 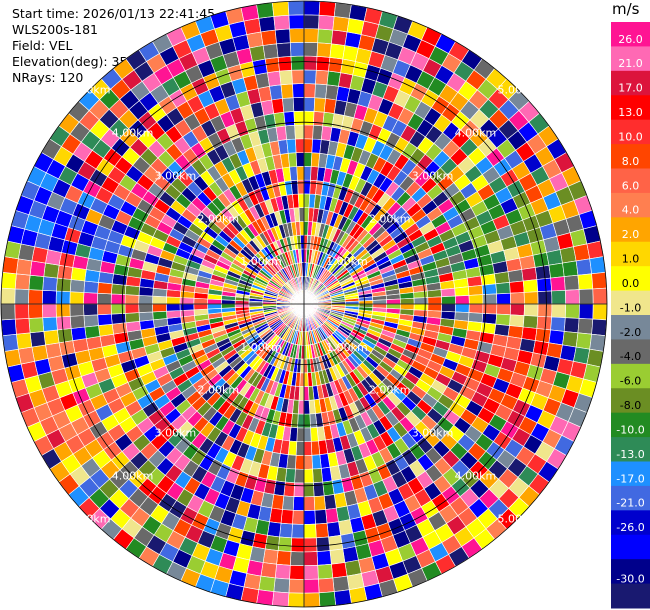 What do you see at coordinates (433, 433) in the screenshot?
I see `range-ring-label: 3.00km` at bounding box center [433, 433].